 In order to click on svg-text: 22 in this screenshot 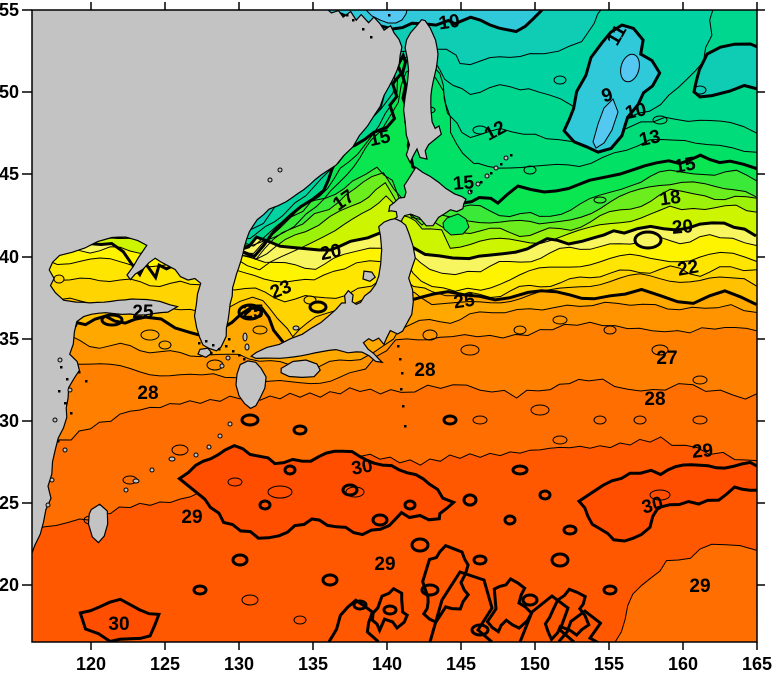, I will do `click(688, 268)`.